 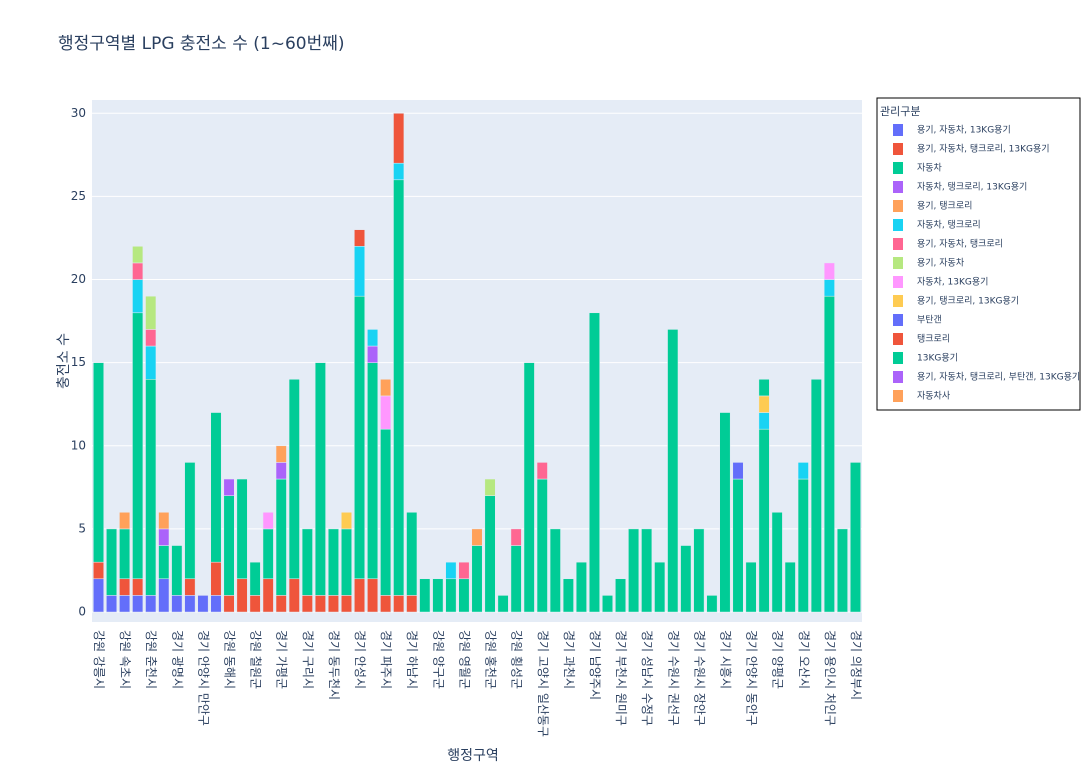 I want to click on x-tick-label: 경기 구리시, so click(x=308, y=659).